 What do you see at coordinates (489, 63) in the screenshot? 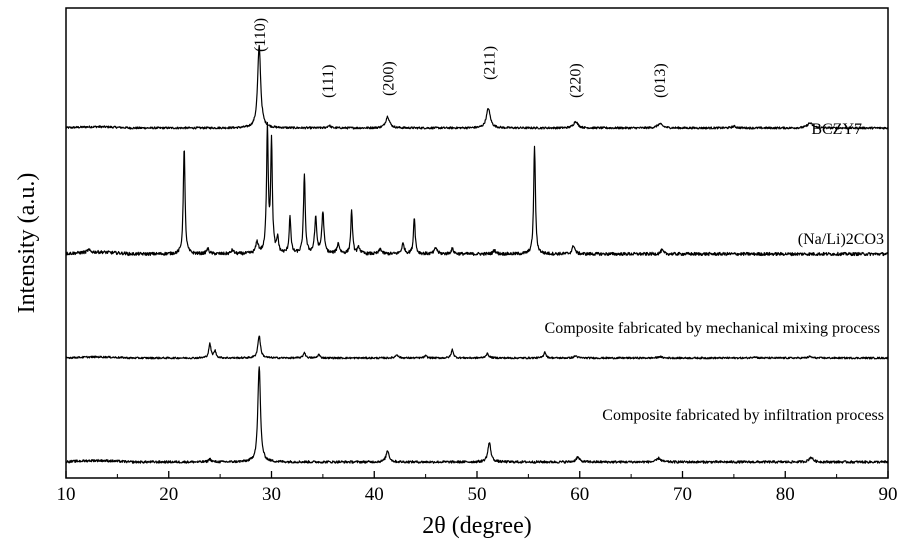
I see `peak-index-label: (211)` at bounding box center [489, 63].